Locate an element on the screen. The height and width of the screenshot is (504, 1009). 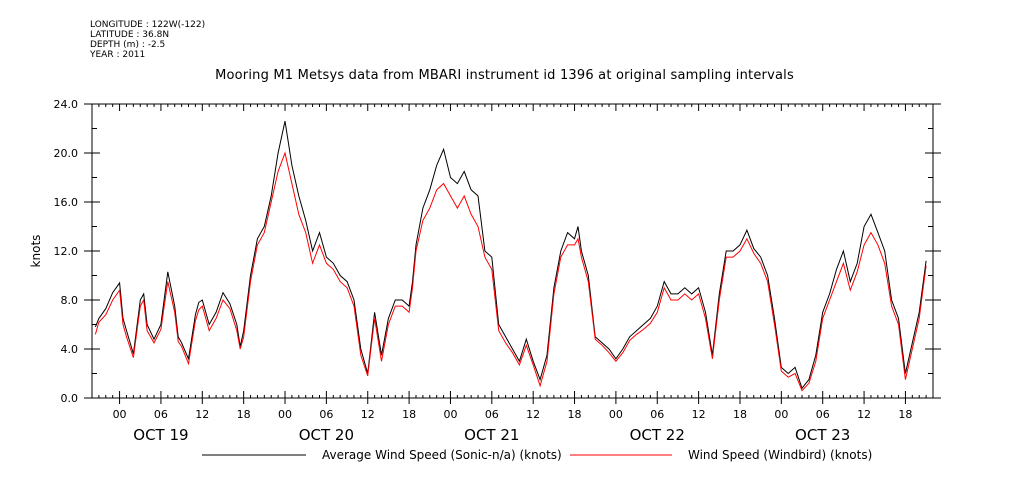
y-tick-label: 16.0 is located at coordinates (66, 202).